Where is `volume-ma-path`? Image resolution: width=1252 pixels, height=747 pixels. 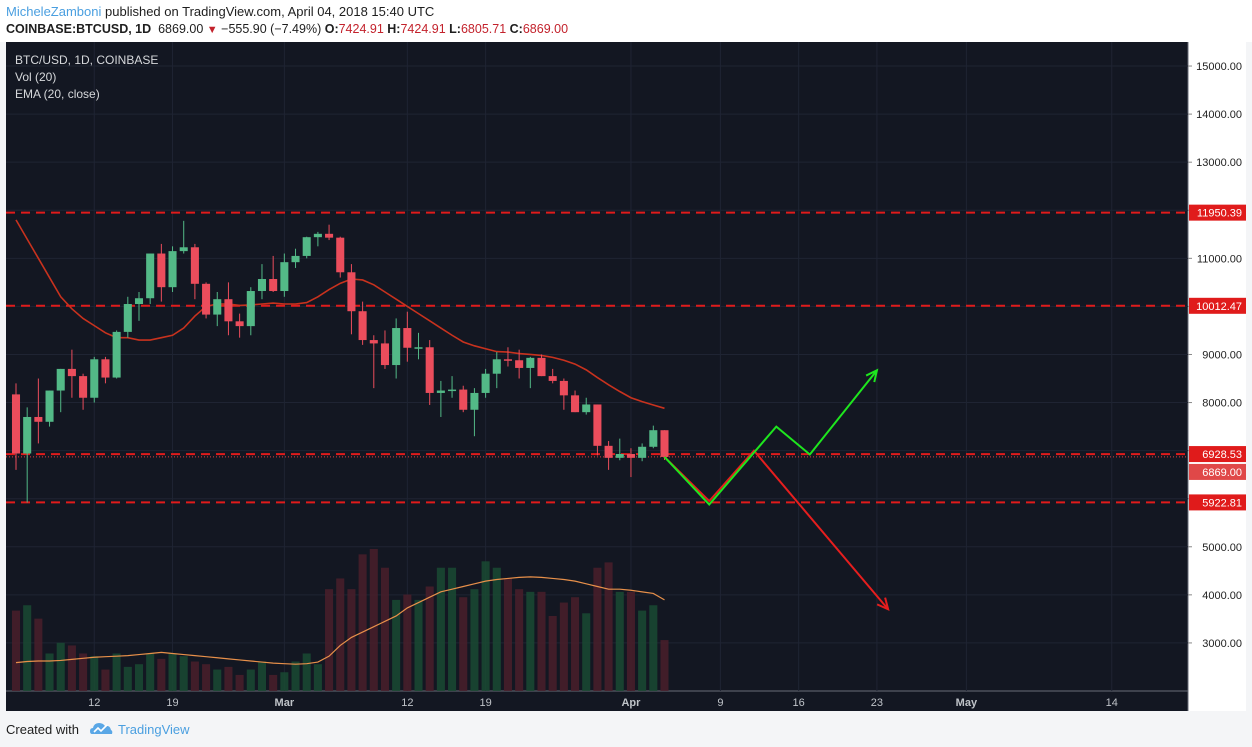
volume-ma-path is located at coordinates (340, 620).